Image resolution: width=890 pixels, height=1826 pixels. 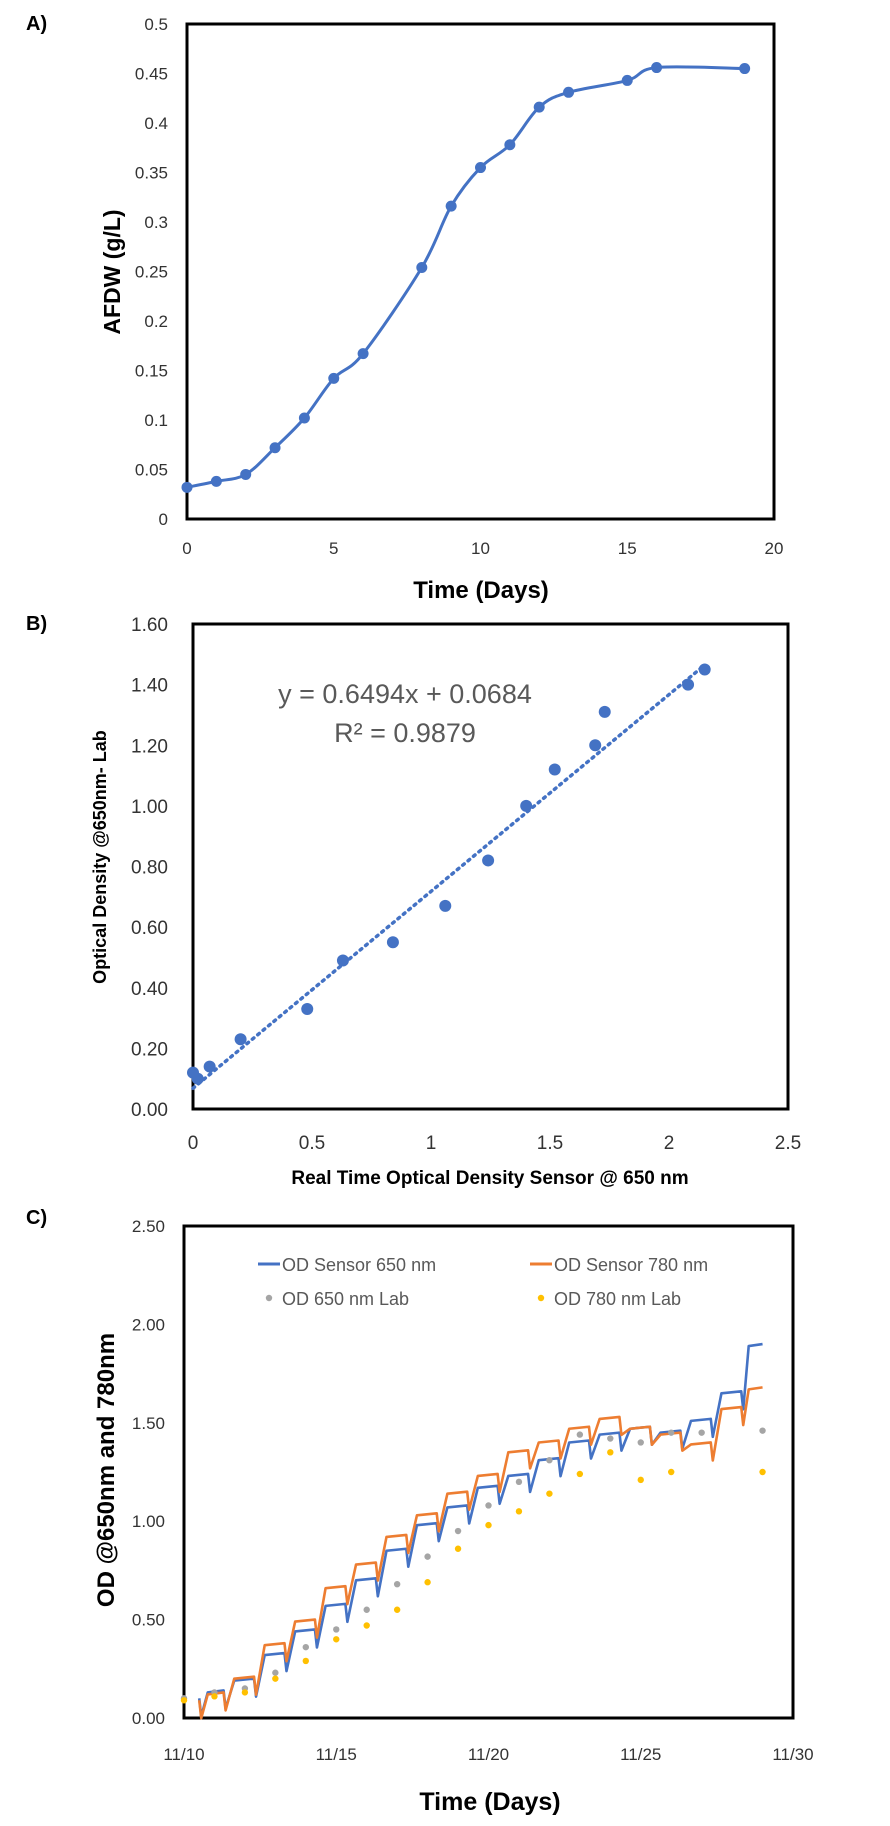 What do you see at coordinates (193, 1143) in the screenshot?
I see `panel-b-x-tick-label: 0` at bounding box center [193, 1143].